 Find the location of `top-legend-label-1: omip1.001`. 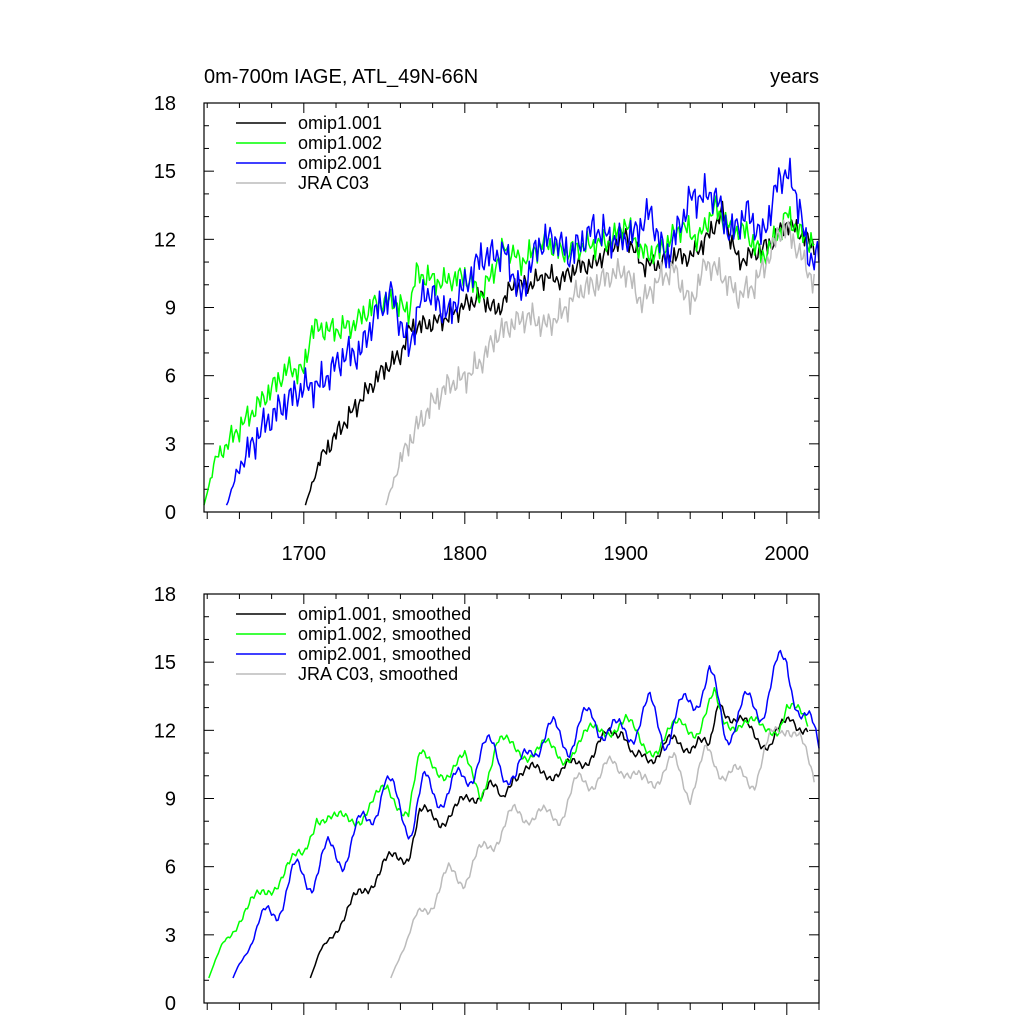

top-legend-label-1: omip1.001 is located at coordinates (340, 123).